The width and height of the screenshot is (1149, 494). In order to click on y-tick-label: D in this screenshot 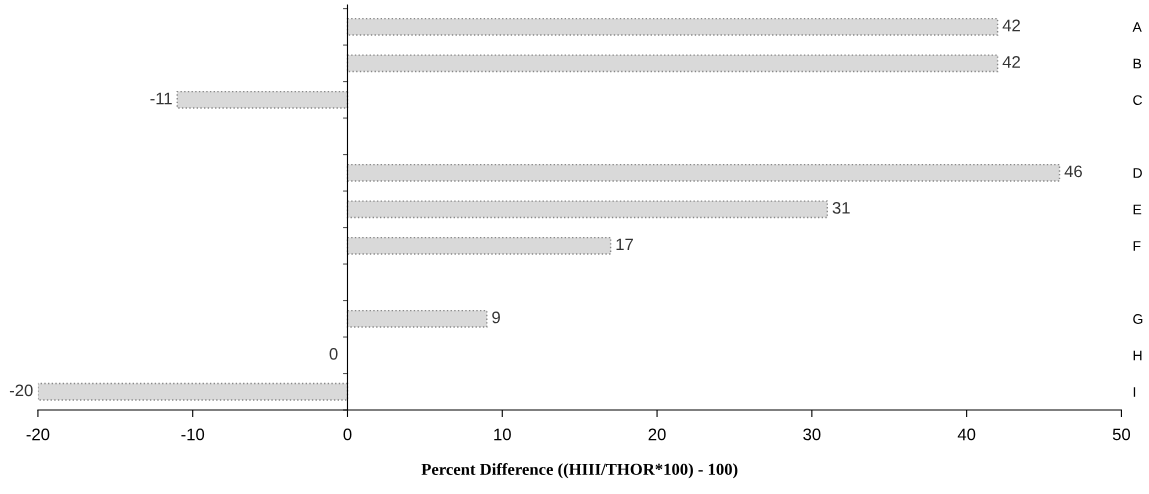, I will do `click(1137, 173)`.